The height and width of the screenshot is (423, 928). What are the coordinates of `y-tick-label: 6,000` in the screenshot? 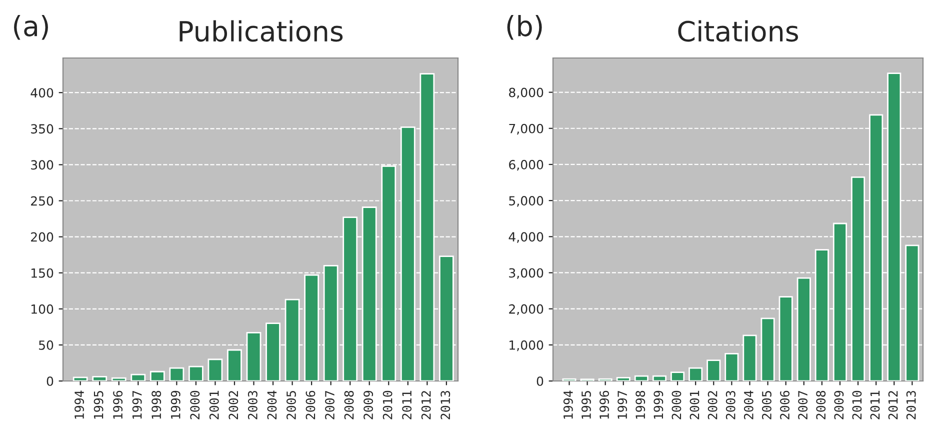 It's located at (526, 165).